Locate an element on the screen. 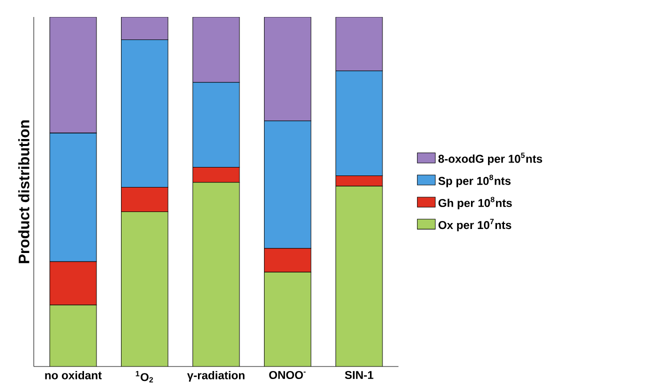 This screenshot has width=651, height=387. x-tick-label: $^{1}$O$_{2}$ is located at coordinates (144, 376).